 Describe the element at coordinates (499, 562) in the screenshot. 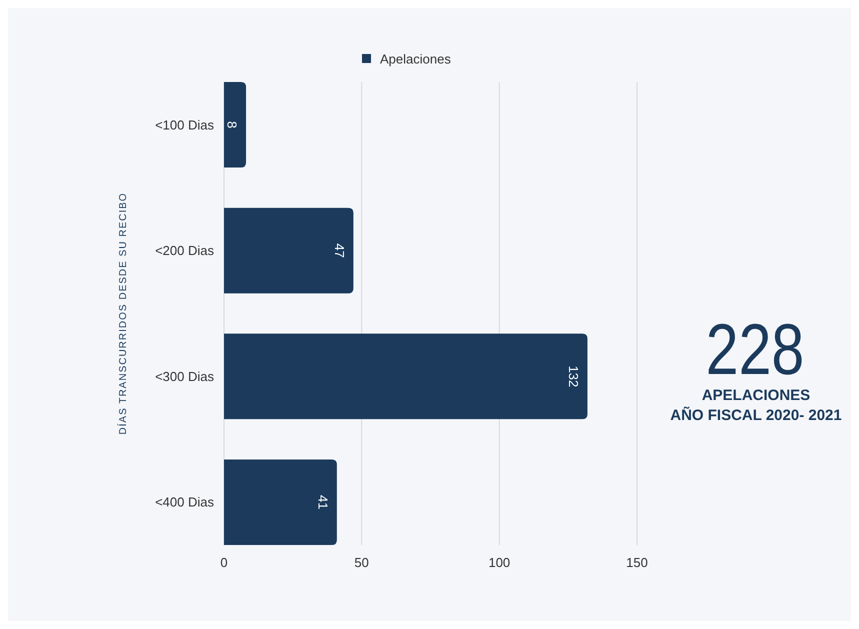

I see `x-tick-label: 100` at that location.